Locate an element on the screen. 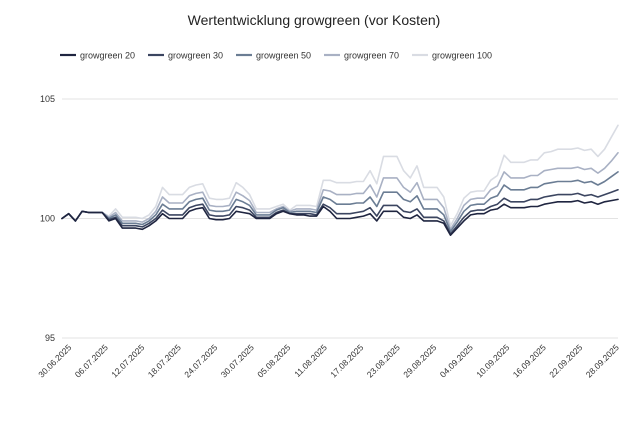  x-tick-label: 05.08.2025 is located at coordinates (273, 360).